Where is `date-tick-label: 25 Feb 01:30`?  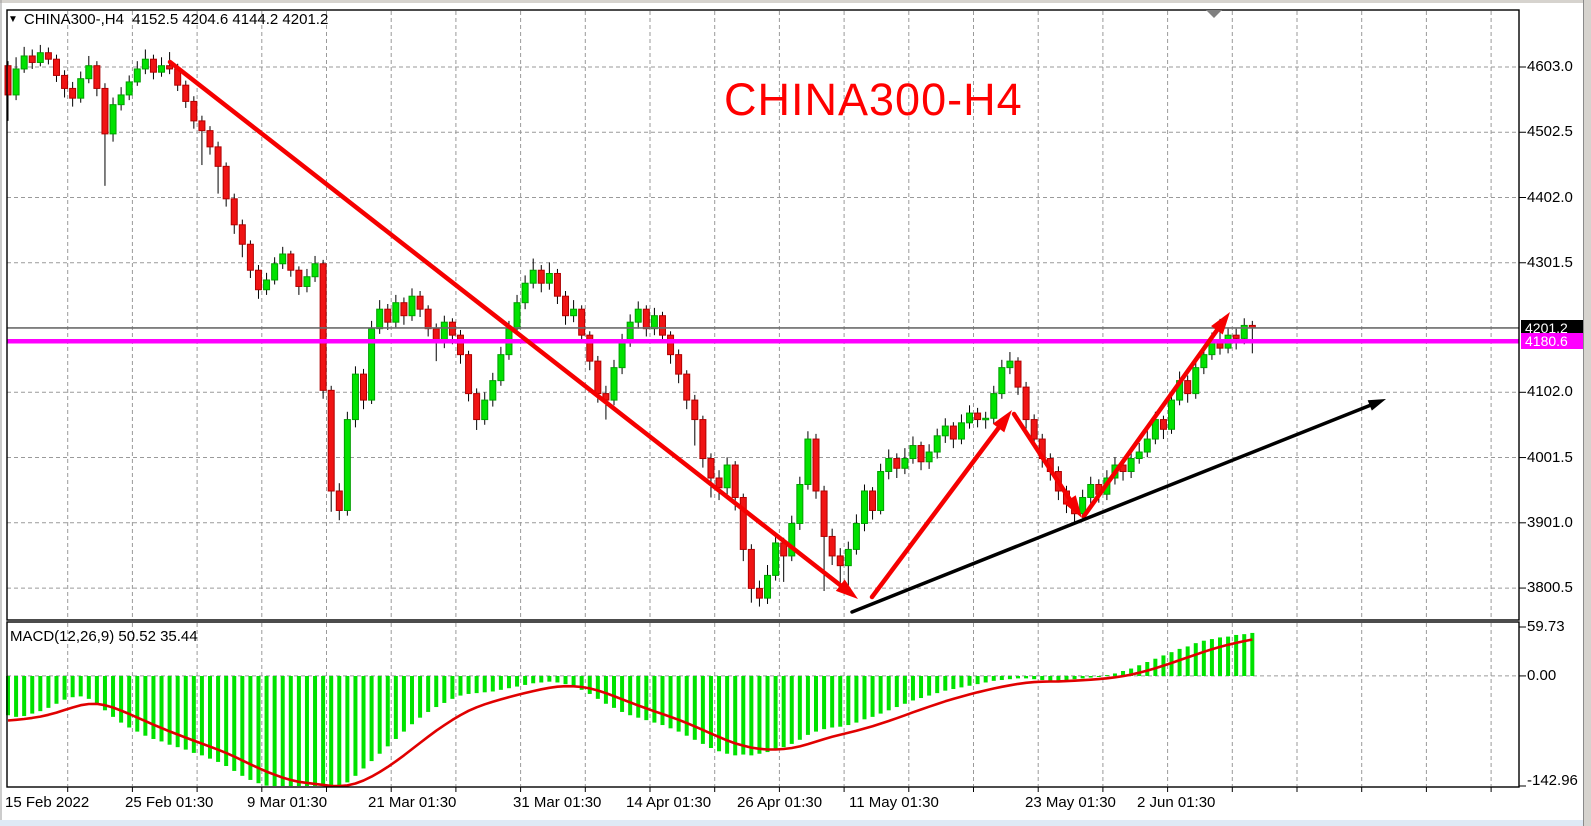
date-tick-label: 25 Feb 01:30 is located at coordinates (169, 802).